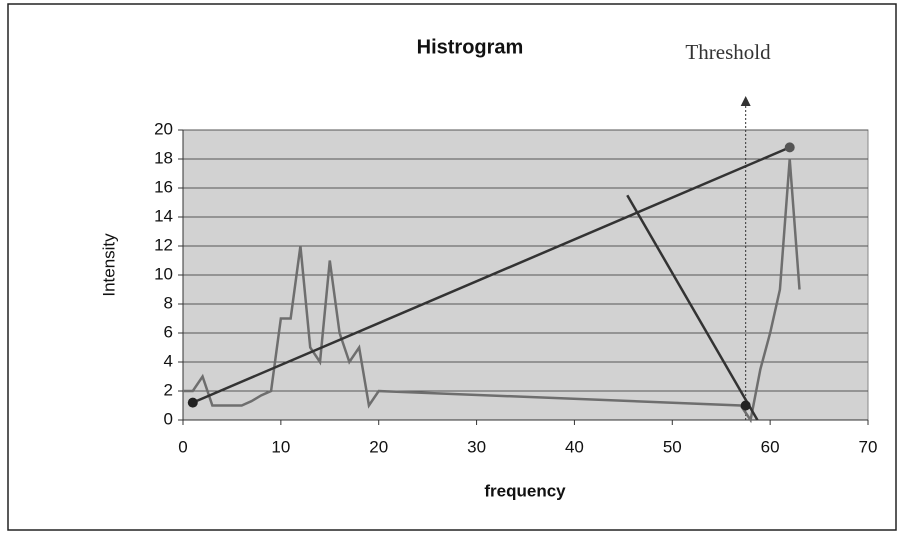 The width and height of the screenshot is (901, 536). Describe the element at coordinates (163, 186) in the screenshot. I see `y-tick-label: 16` at that location.